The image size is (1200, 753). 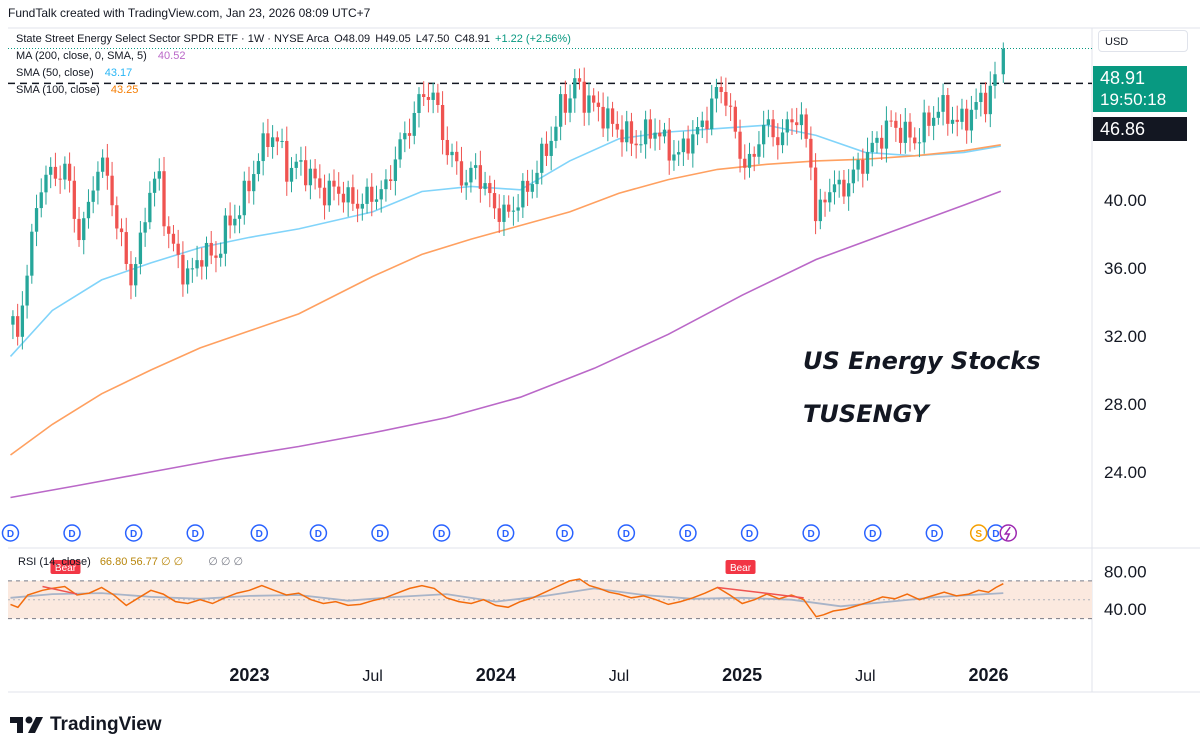 I want to click on price-axis-label: 36.00, so click(x=1125, y=268).